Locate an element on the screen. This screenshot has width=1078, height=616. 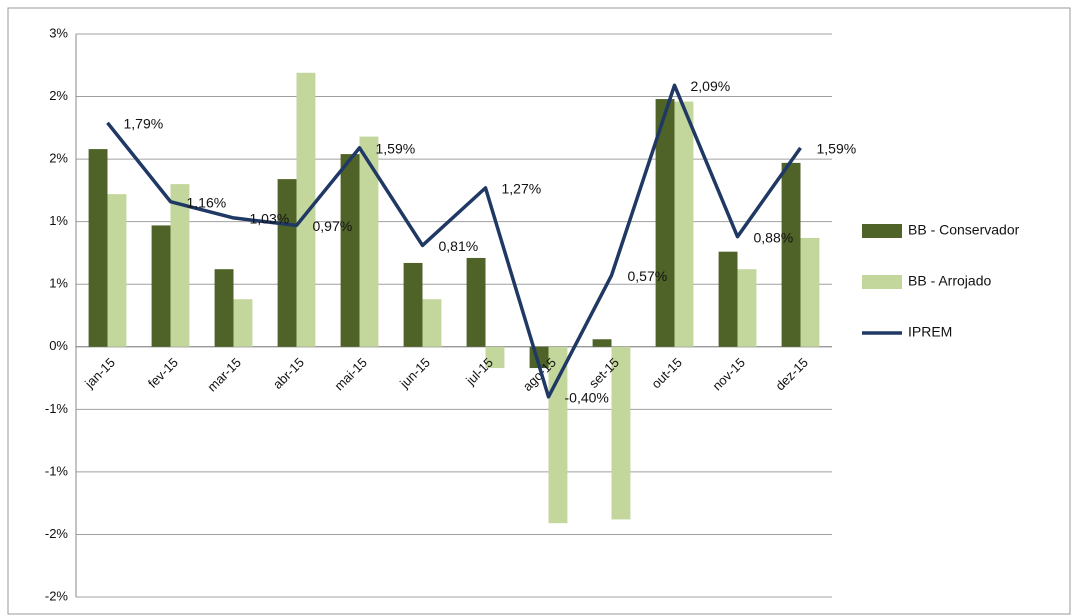
legend-label: BB - Conservador is located at coordinates (964, 230).